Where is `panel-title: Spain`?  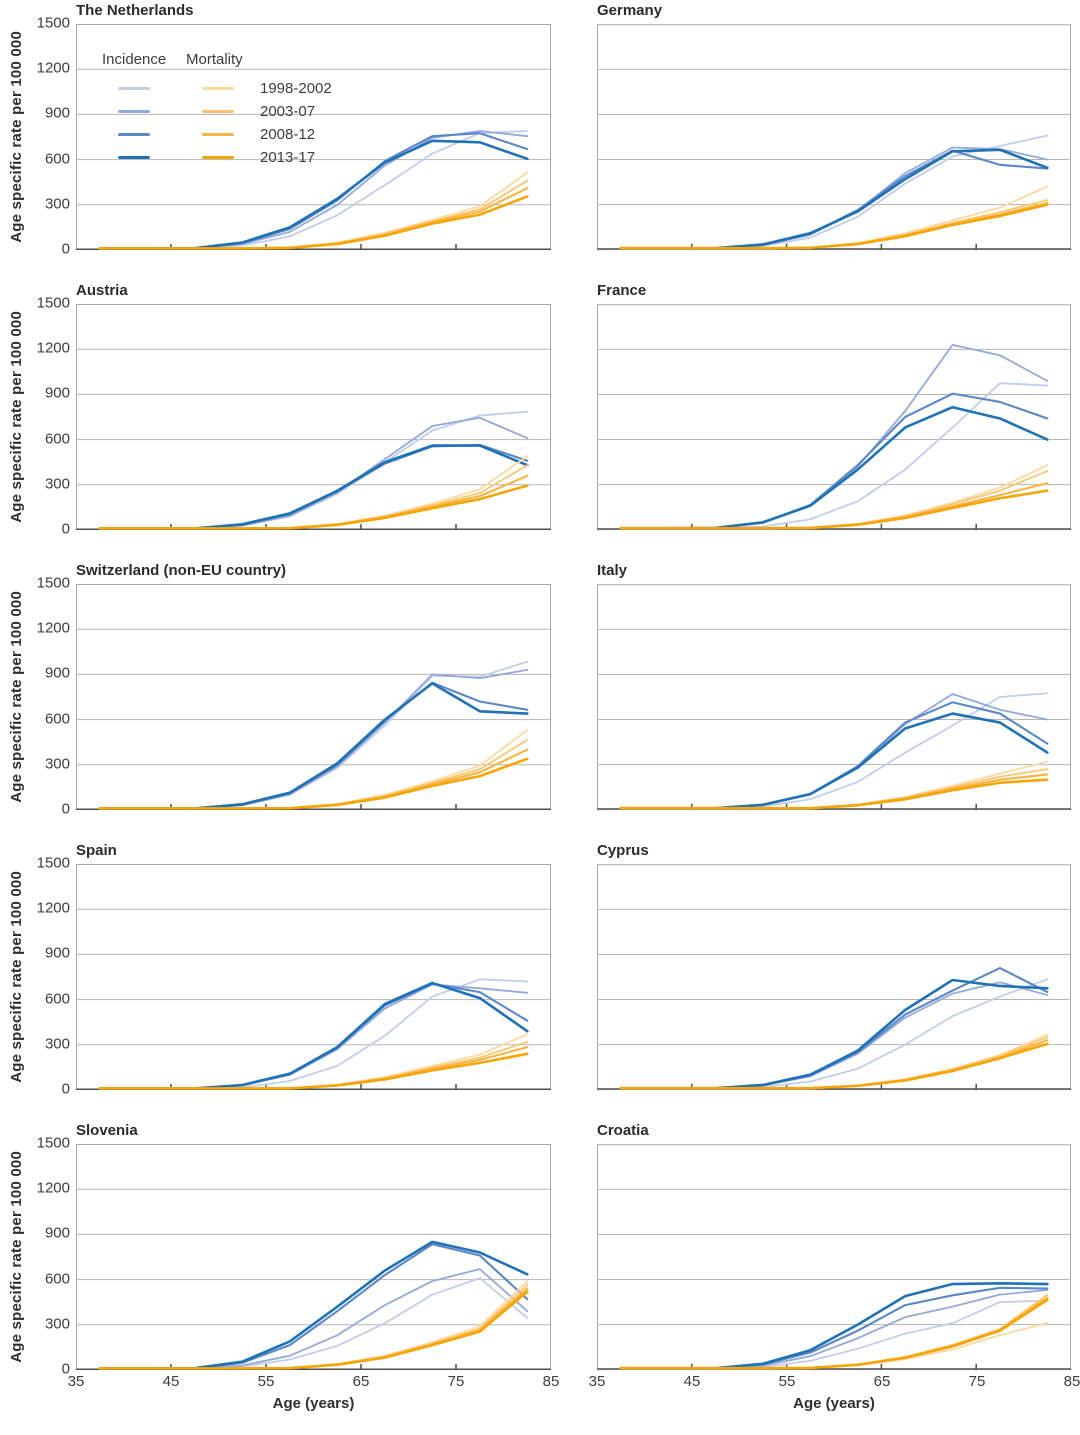 panel-title: Spain is located at coordinates (96, 850).